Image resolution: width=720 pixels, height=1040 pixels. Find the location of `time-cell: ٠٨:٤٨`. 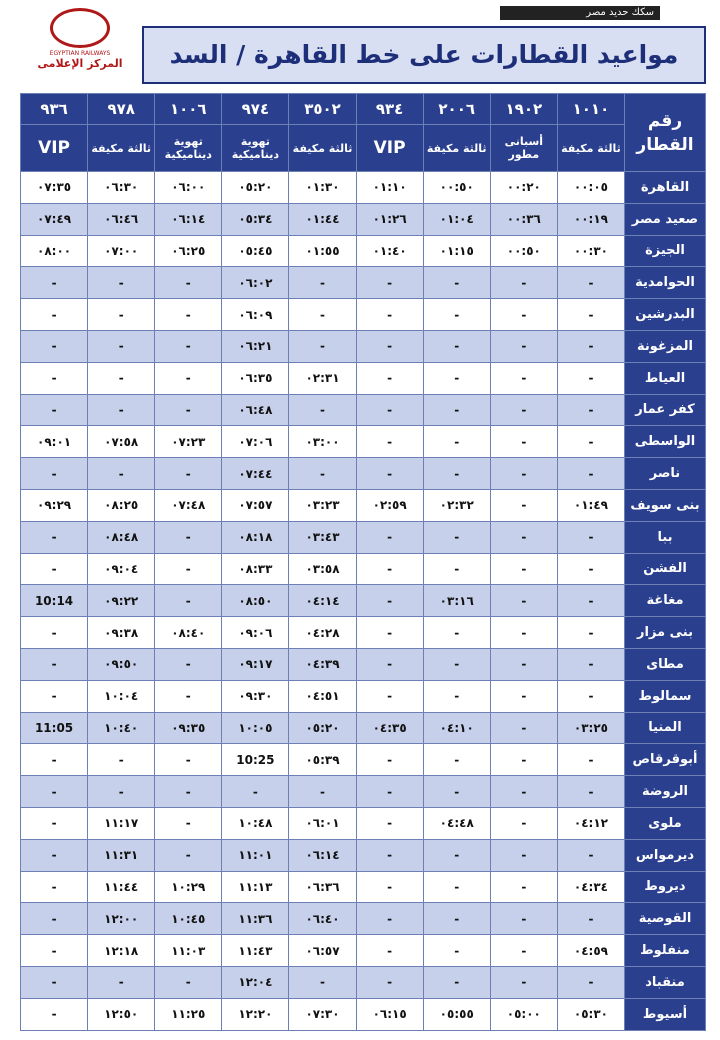

time-cell: ٠٨:٤٨ is located at coordinates (121, 537).